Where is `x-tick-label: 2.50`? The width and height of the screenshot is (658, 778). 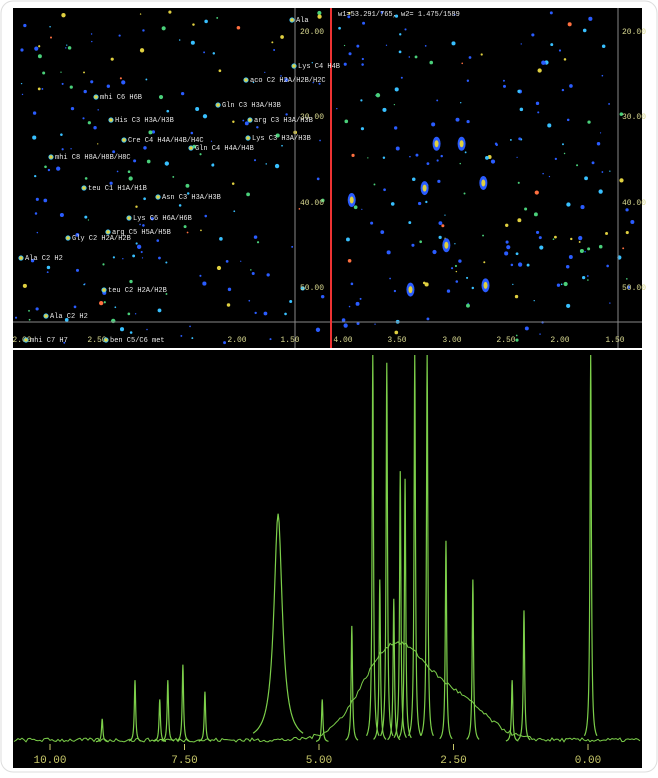
x-tick-label: 2.50 is located at coordinates (96, 340).